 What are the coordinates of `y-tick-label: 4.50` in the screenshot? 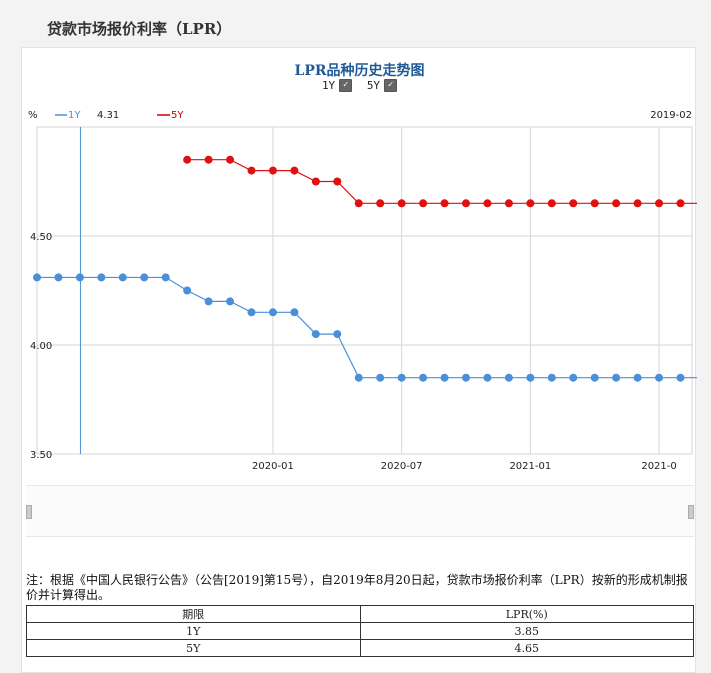 It's located at (41, 237).